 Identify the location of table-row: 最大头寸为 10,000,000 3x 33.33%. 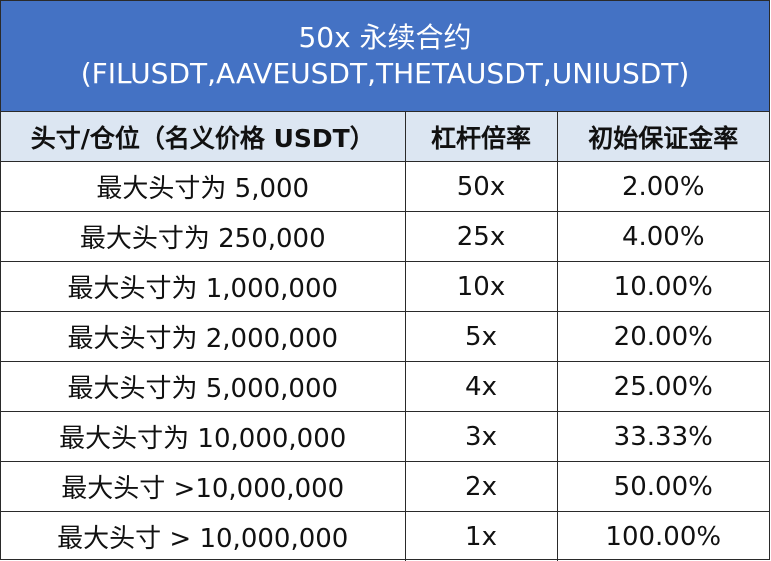
(385, 436).